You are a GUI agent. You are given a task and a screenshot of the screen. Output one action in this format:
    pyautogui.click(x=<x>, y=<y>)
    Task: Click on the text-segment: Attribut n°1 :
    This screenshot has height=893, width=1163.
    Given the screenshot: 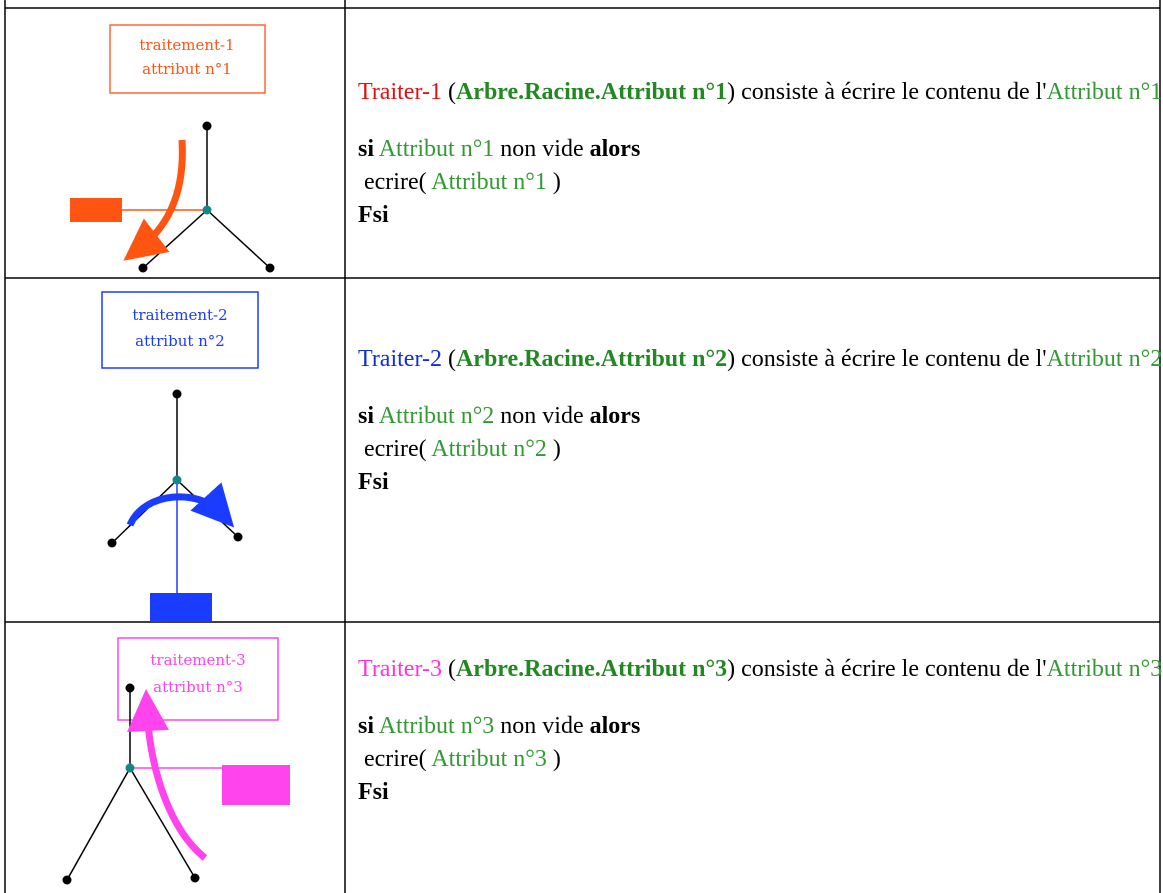 What is the action you would take?
    pyautogui.click(x=1104, y=92)
    